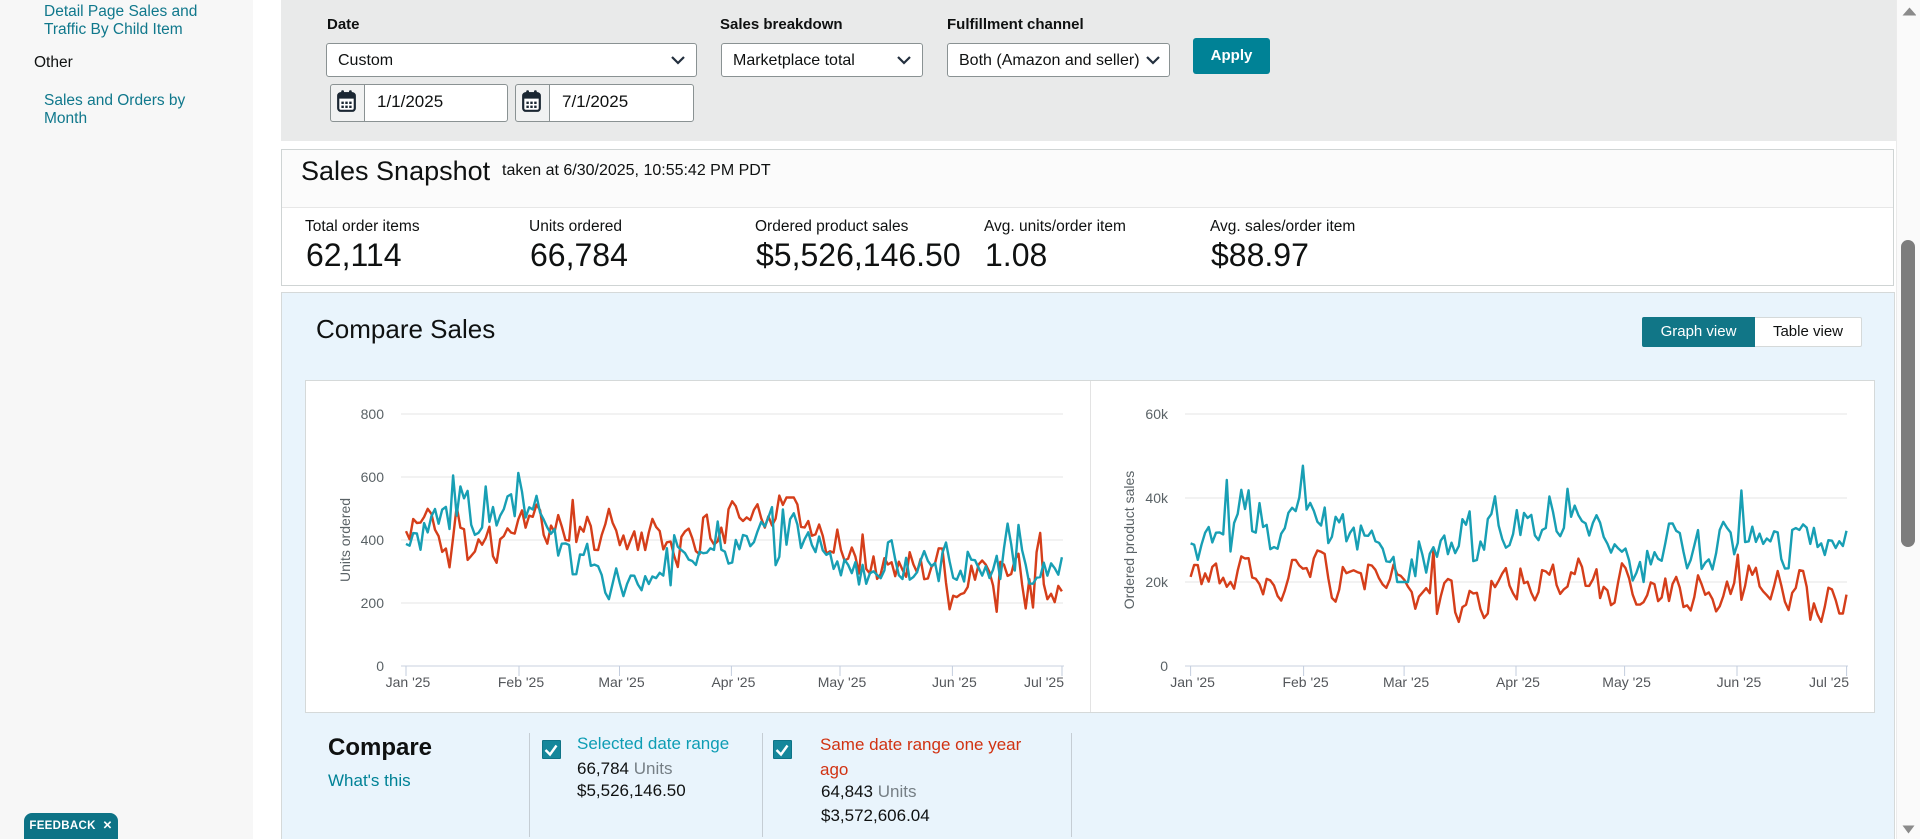 This screenshot has height=839, width=1920. What do you see at coordinates (1157, 498) in the screenshot?
I see `svg-text: 40k` at bounding box center [1157, 498].